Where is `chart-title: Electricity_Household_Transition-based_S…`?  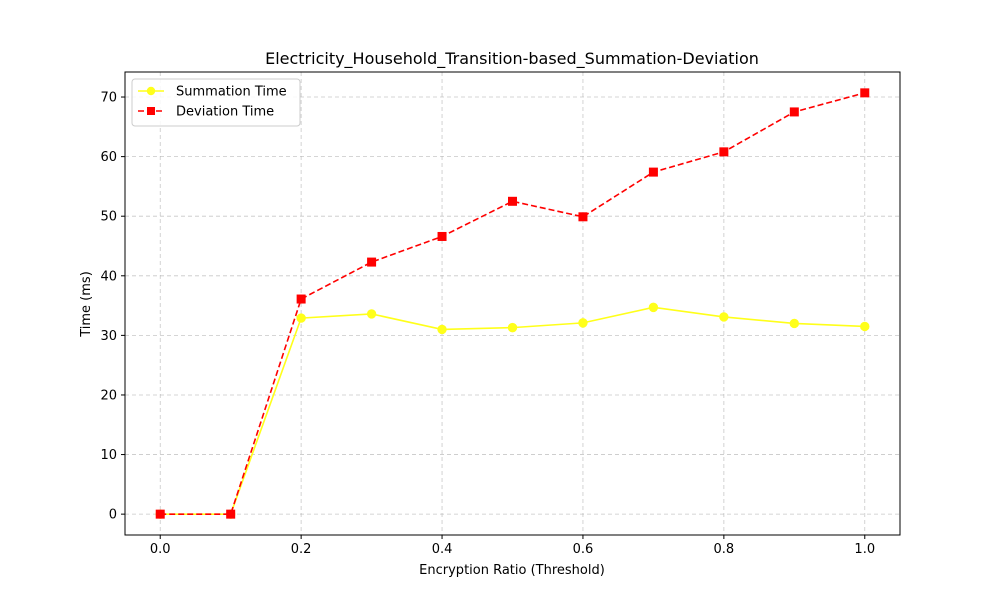 chart-title: Electricity_Household_Transition-based_S… is located at coordinates (512, 59).